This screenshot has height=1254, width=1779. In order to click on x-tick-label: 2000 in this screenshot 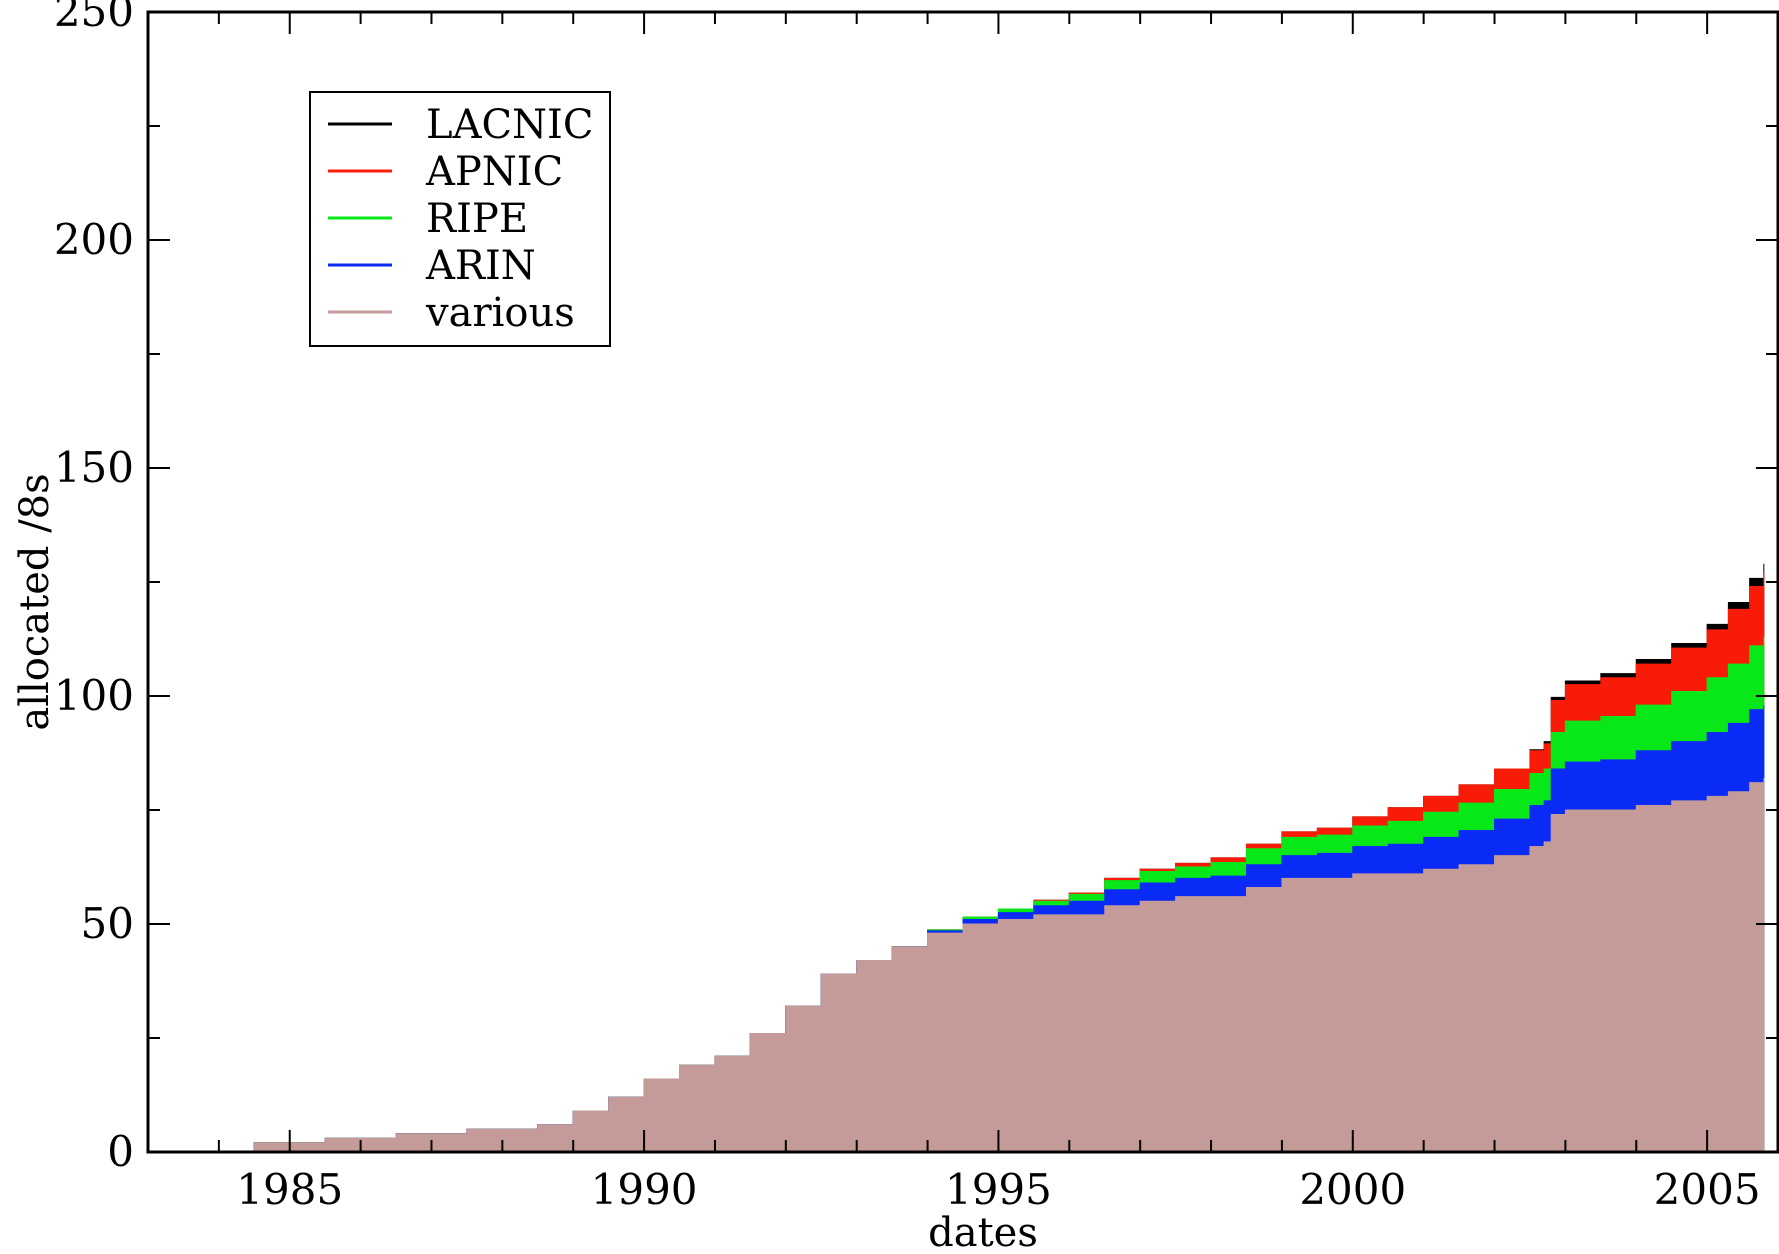, I will do `click(1352, 1189)`.